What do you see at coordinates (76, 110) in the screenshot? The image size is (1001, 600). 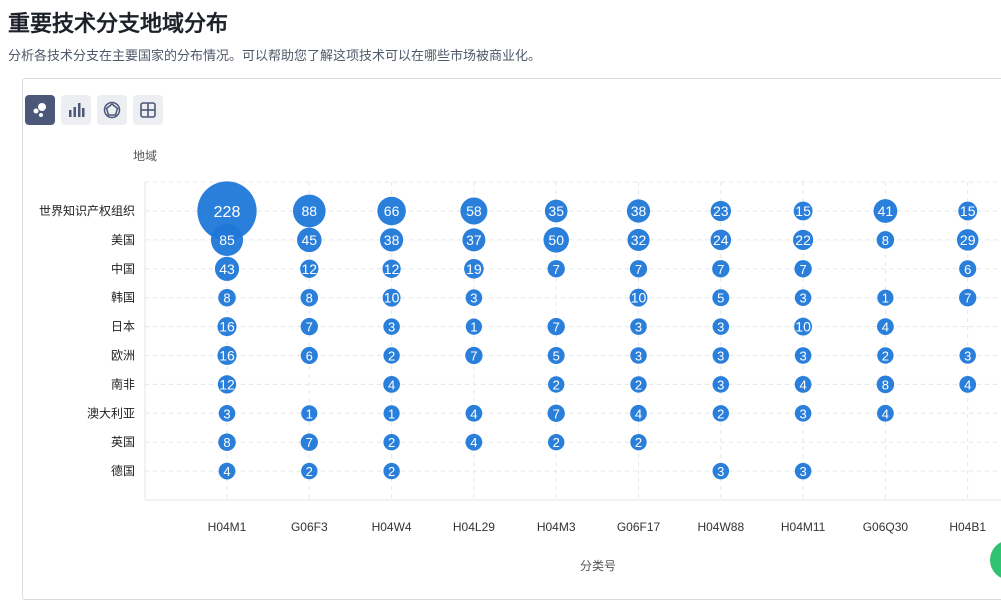 I see `bar-chart-button` at bounding box center [76, 110].